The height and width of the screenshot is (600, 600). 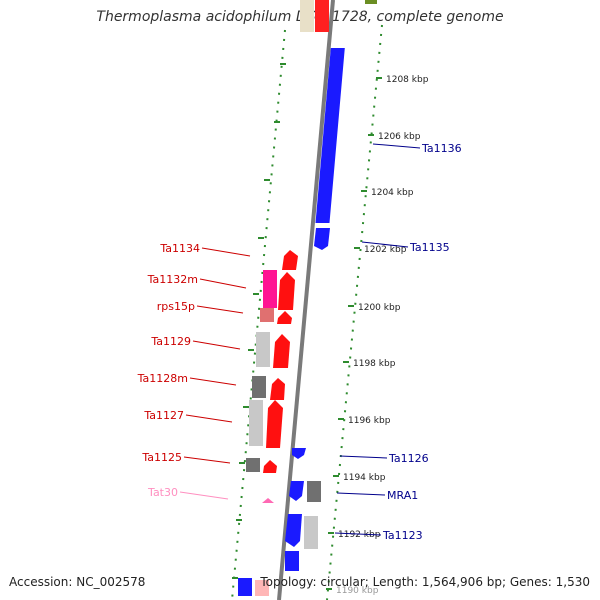 What do you see at coordinates (176, 306) in the screenshot?
I see `gene-label-left: rps15p` at bounding box center [176, 306].